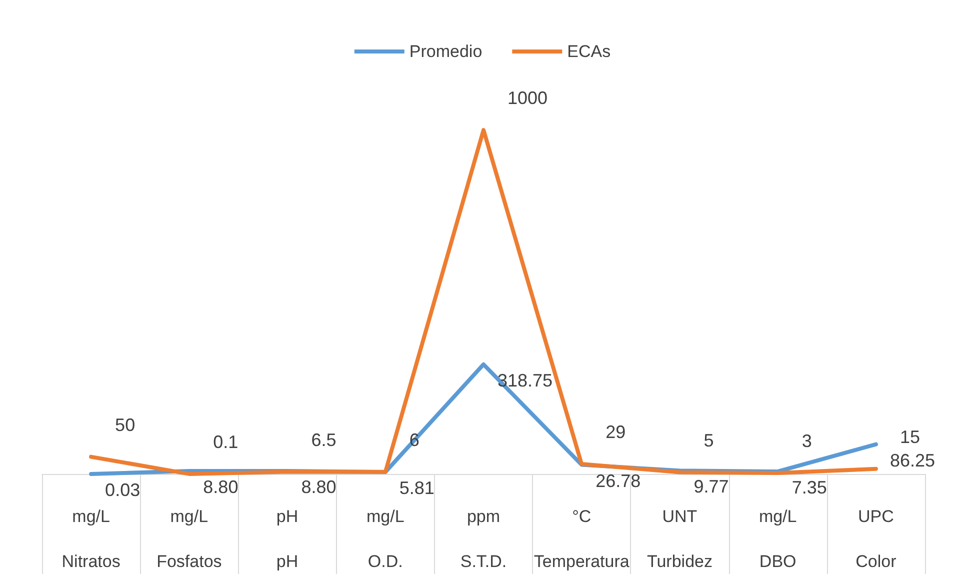 The height and width of the screenshot is (584, 965). I want to click on data-label: 0.03, so click(122, 490).